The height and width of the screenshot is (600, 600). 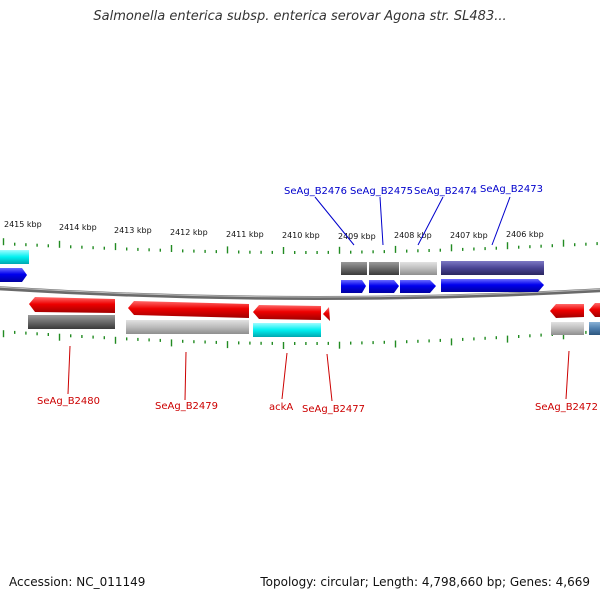 I want to click on accession-text: Accession: NC_011149, so click(x=77, y=582).